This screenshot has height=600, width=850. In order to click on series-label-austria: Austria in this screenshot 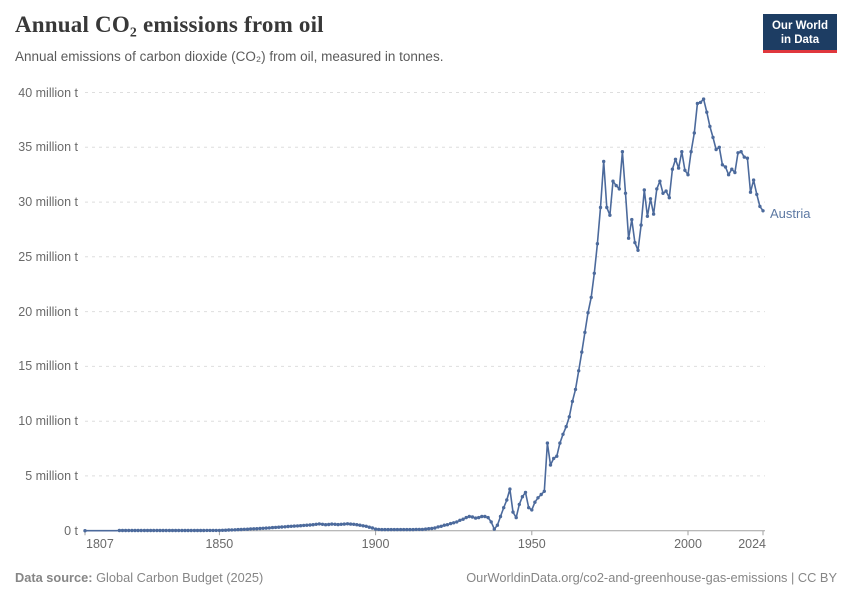, I will do `click(790, 213)`.